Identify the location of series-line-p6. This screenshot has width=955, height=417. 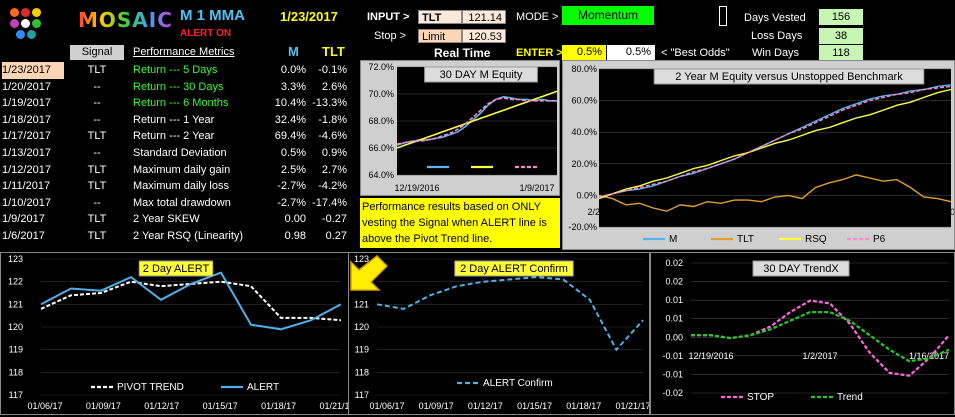
(775, 141).